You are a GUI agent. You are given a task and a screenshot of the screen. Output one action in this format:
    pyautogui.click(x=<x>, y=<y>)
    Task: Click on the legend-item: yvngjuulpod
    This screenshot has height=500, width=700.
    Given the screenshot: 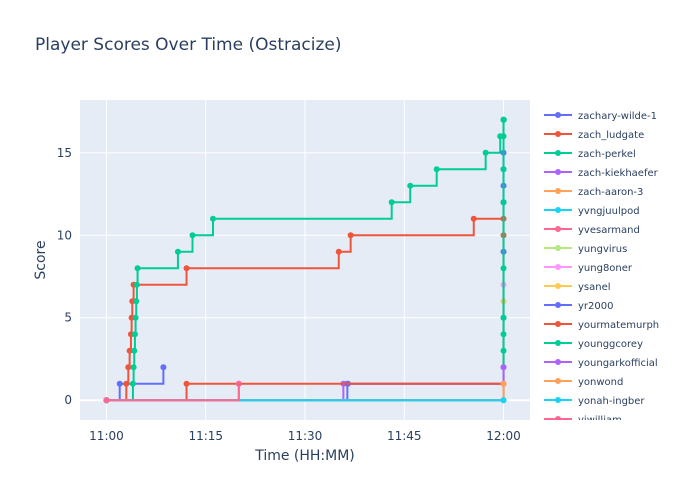 What is the action you would take?
    pyautogui.click(x=592, y=211)
    